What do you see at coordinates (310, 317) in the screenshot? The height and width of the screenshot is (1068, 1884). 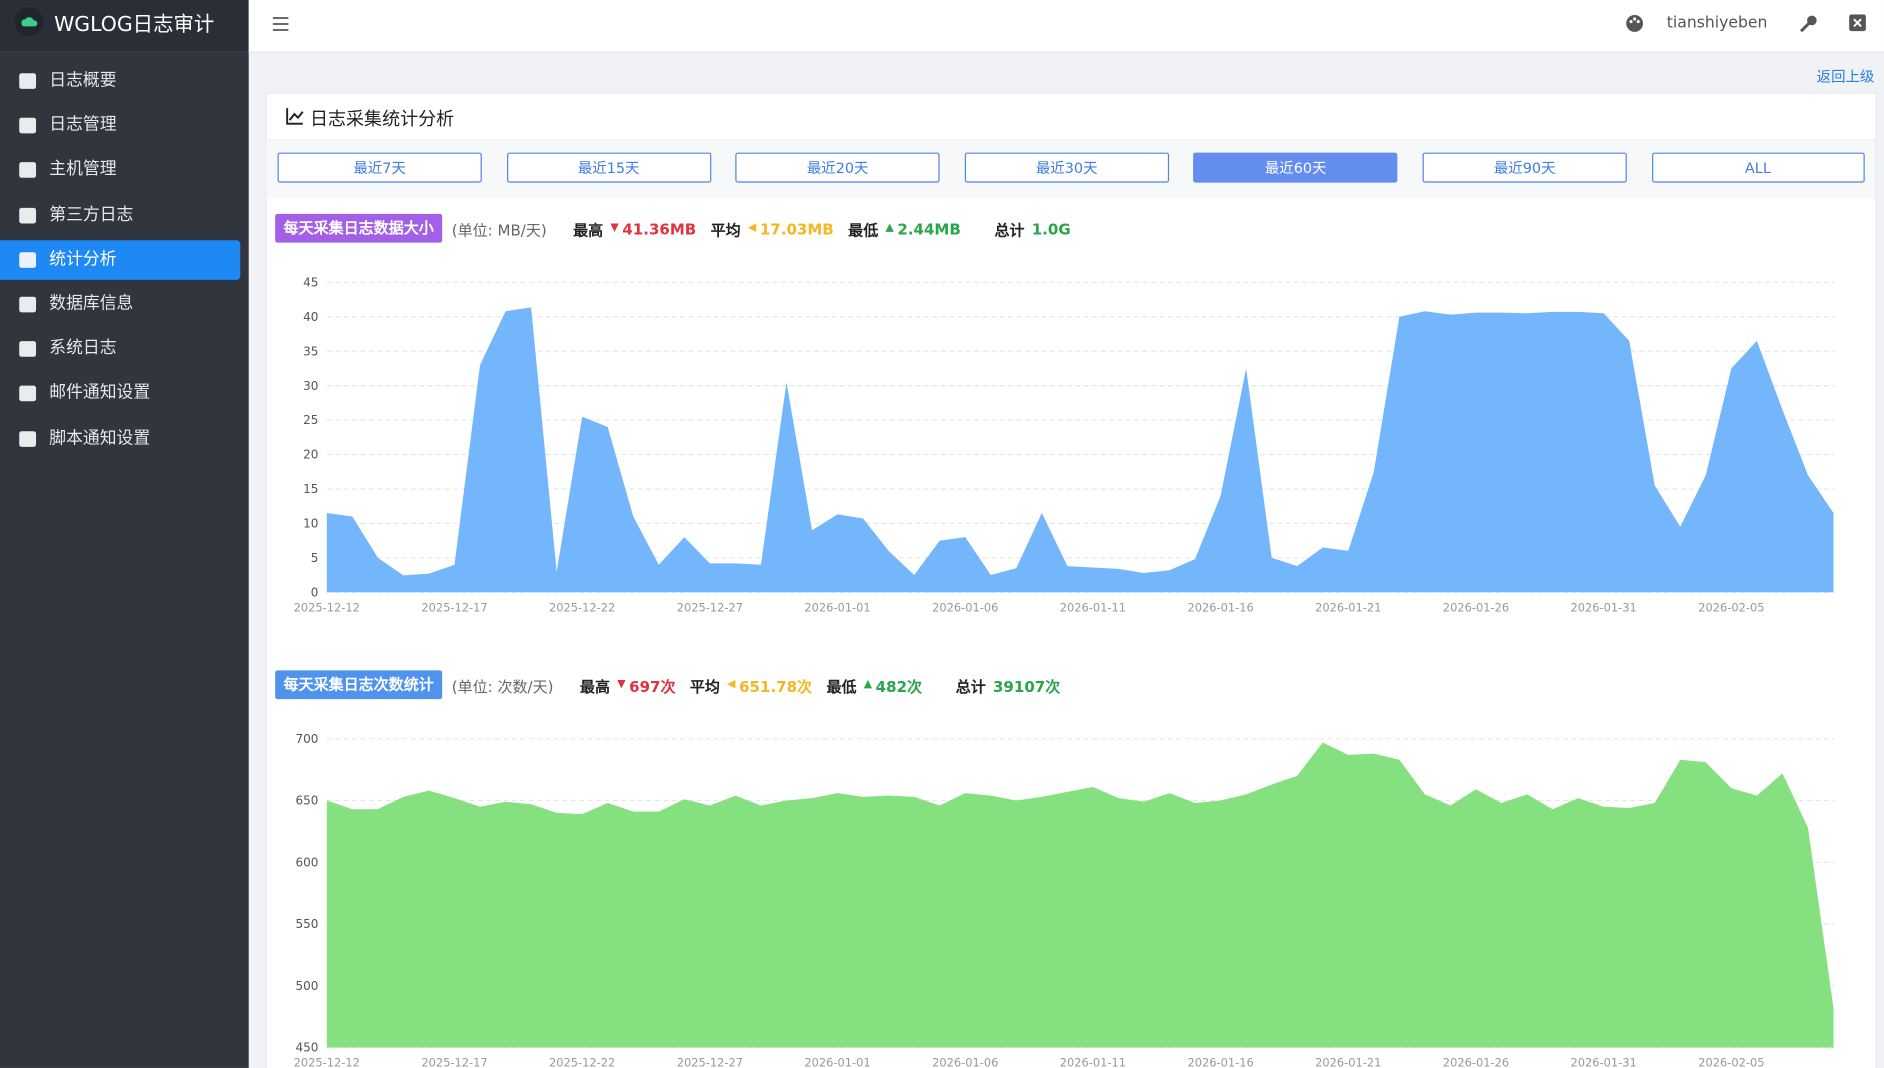 I see `y-tick-label: 40` at bounding box center [310, 317].